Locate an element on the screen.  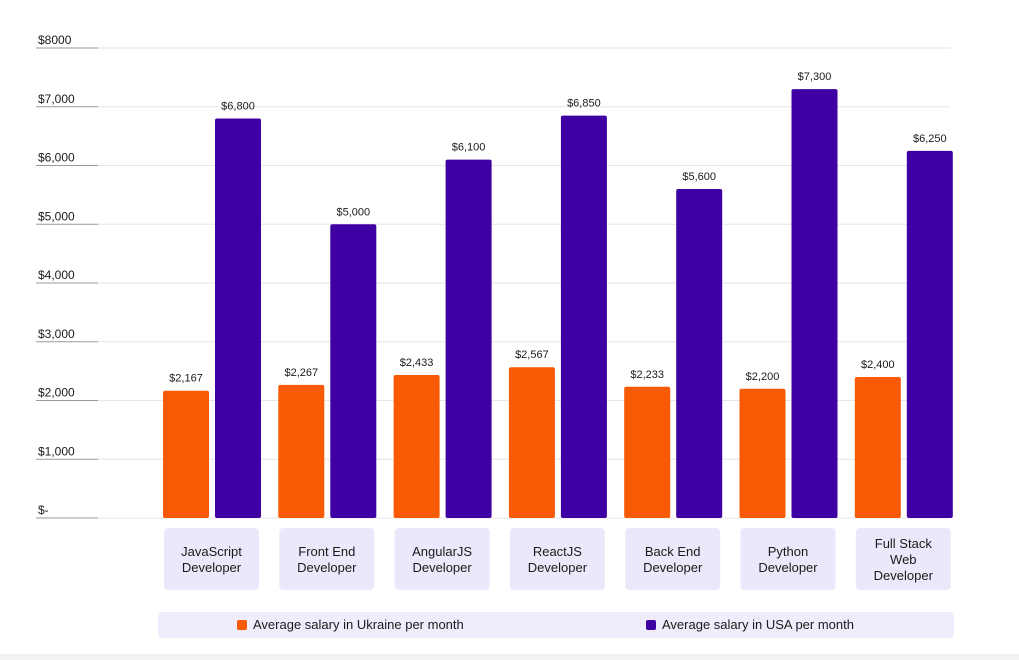
y-tick-label: $- is located at coordinates (43, 510).